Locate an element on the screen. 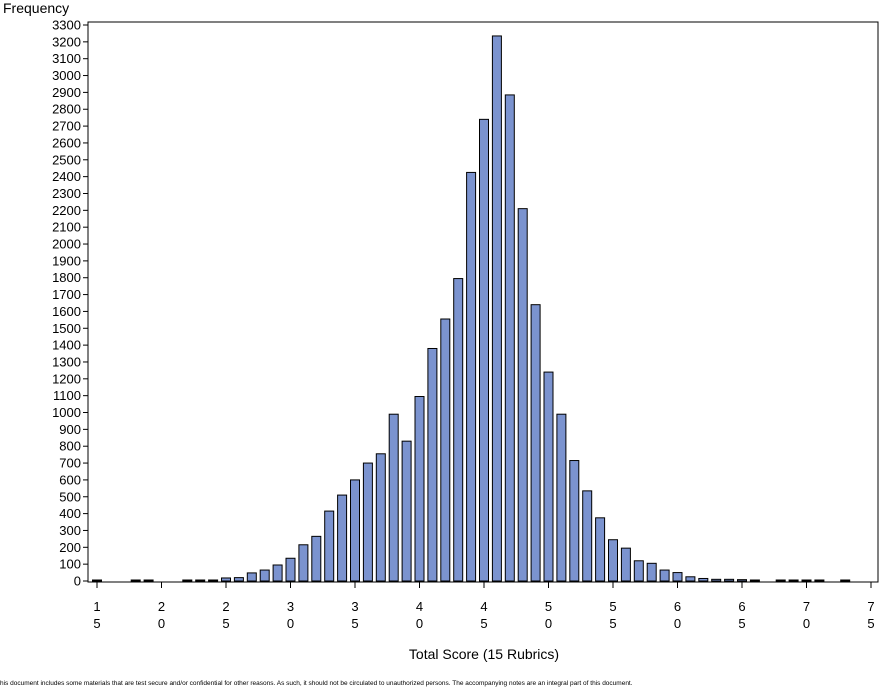  y-tick-label: 2200 is located at coordinates (66, 210).